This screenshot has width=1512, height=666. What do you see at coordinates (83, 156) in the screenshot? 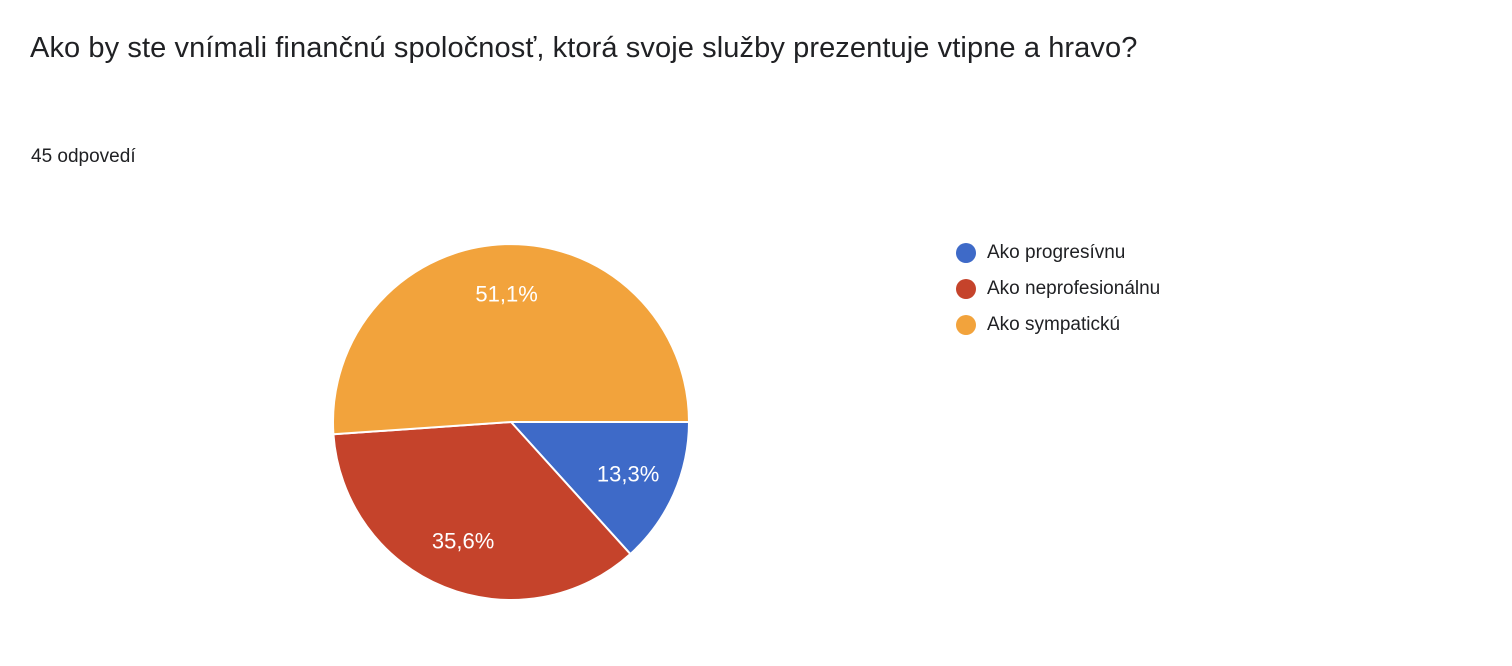
I see `responses-count: 45 odpovedí` at bounding box center [83, 156].